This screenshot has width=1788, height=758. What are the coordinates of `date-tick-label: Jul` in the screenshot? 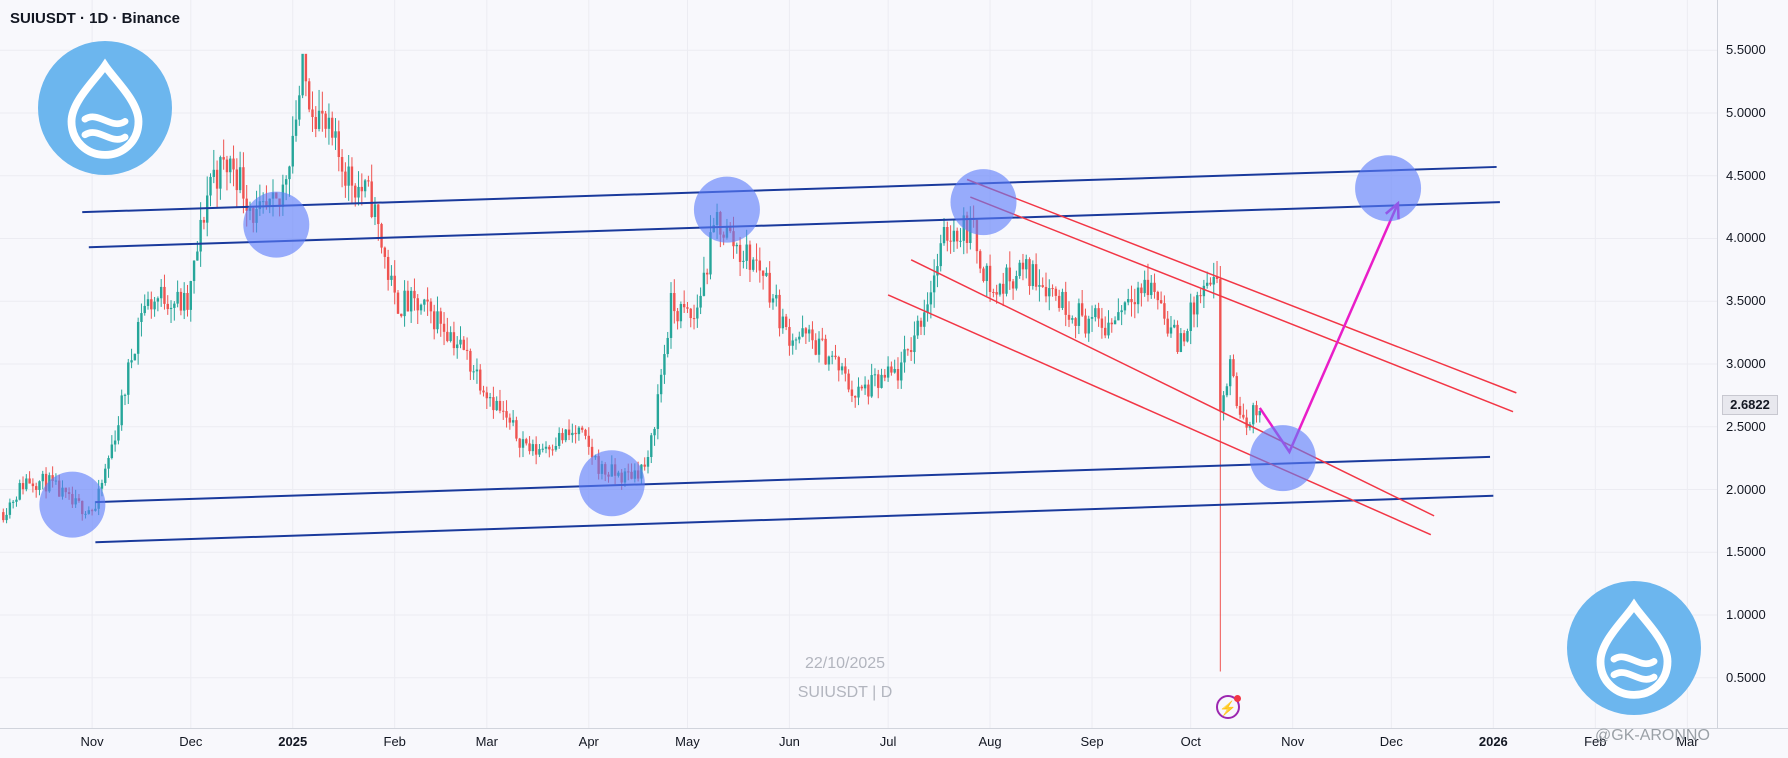 It's located at (888, 741).